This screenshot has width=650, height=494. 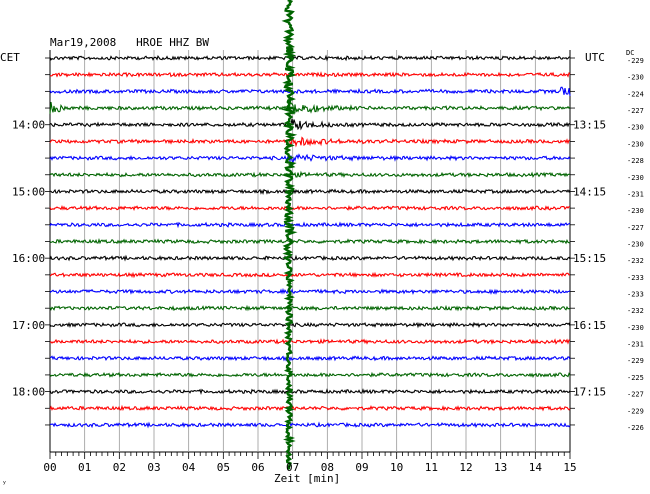 I want to click on footer-mark: ʸ, so click(x=4, y=483).